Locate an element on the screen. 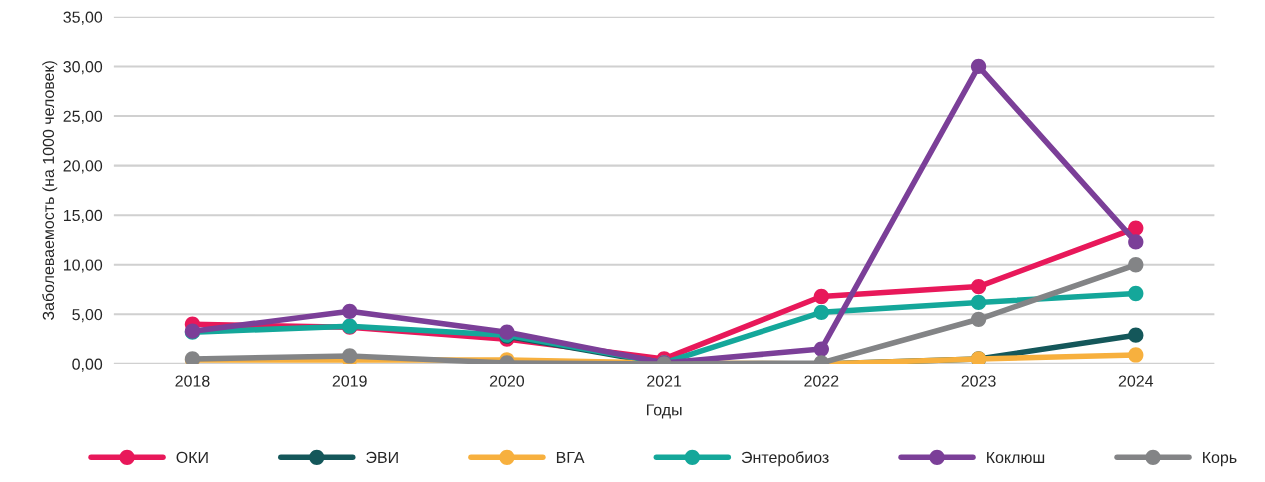 The width and height of the screenshot is (1265, 482). y-tick-label: 25,00 is located at coordinates (83, 117).